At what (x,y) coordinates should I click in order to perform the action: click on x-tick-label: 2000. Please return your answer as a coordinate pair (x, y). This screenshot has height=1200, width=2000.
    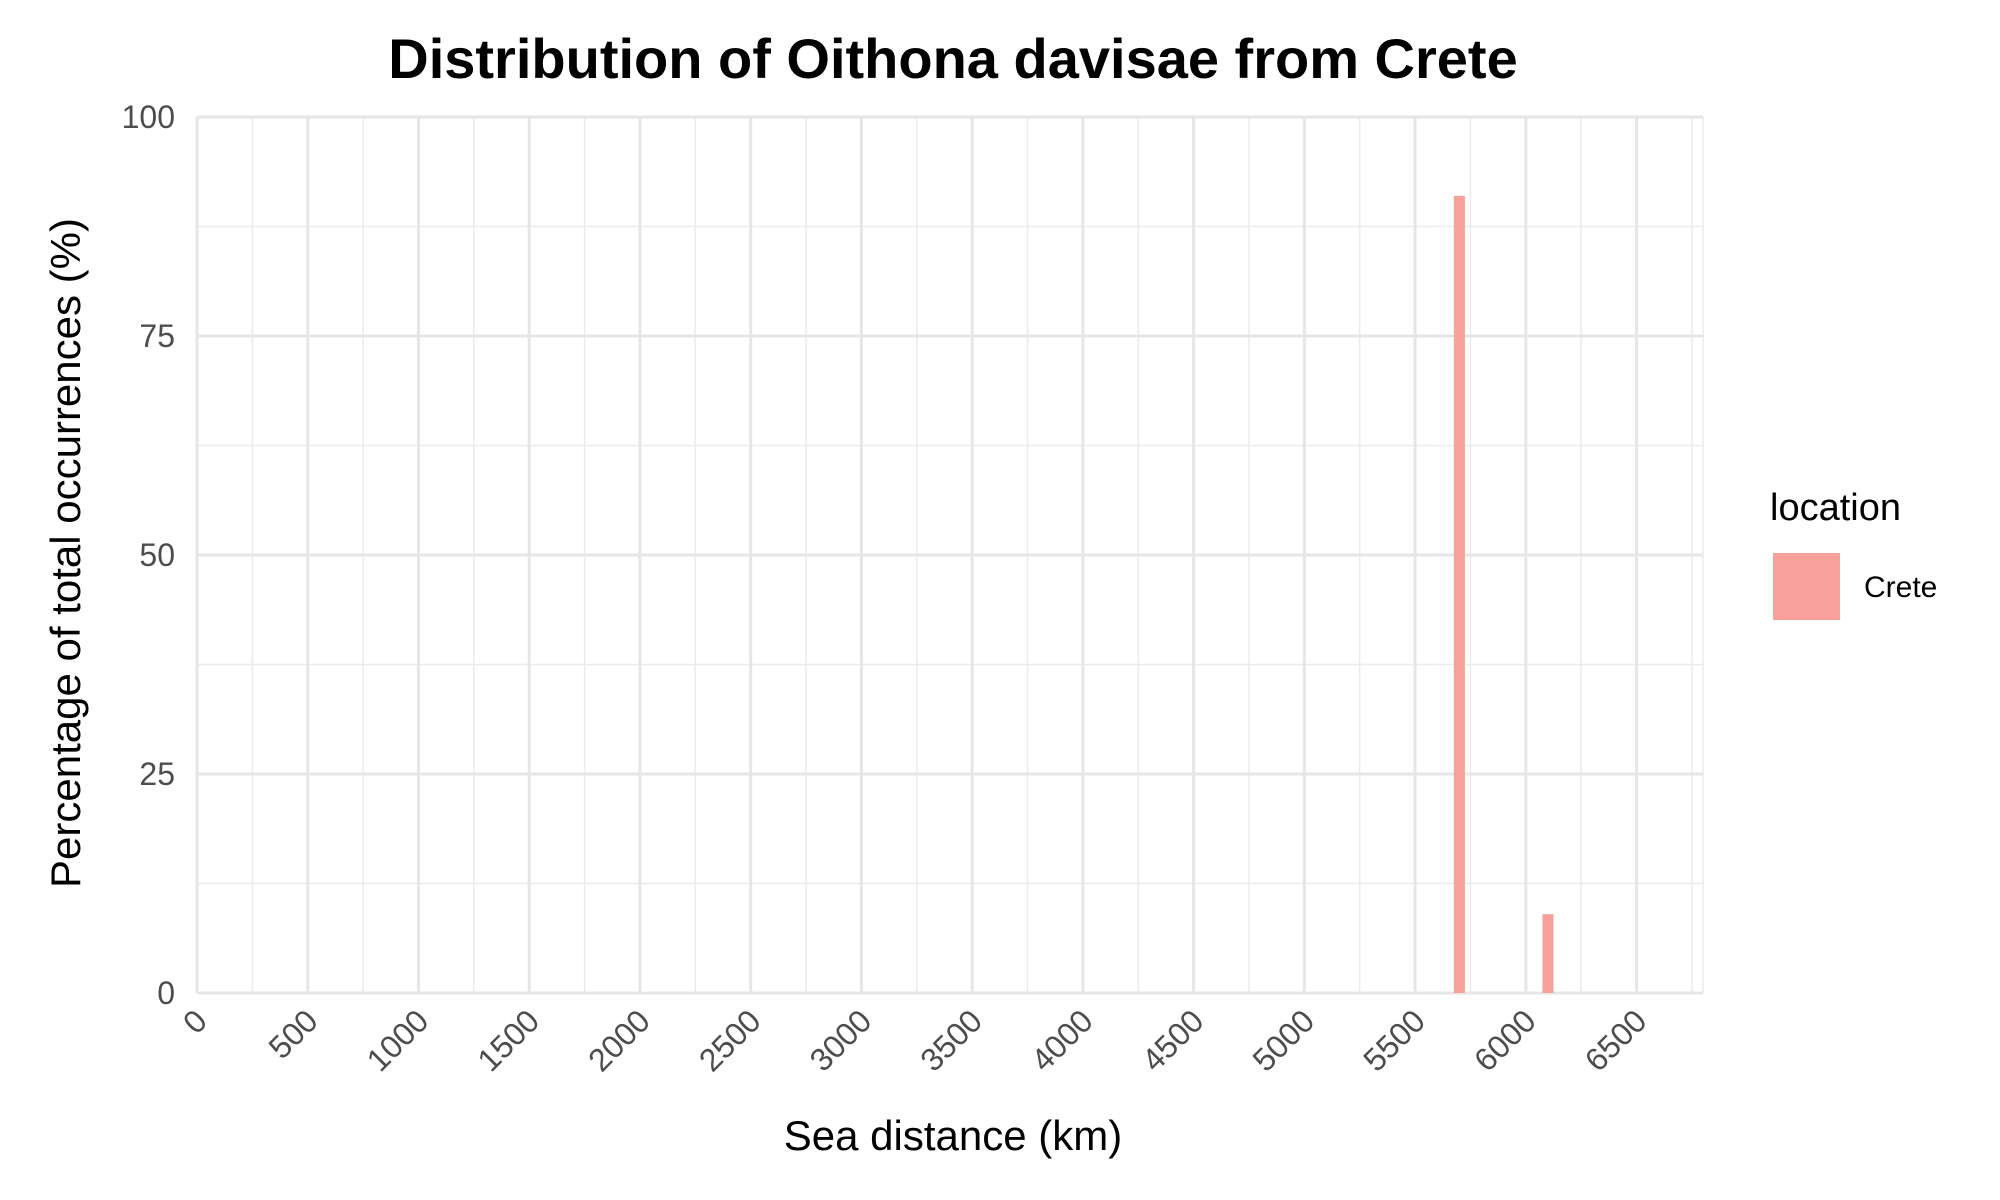
    Looking at the image, I should click on (619, 1040).